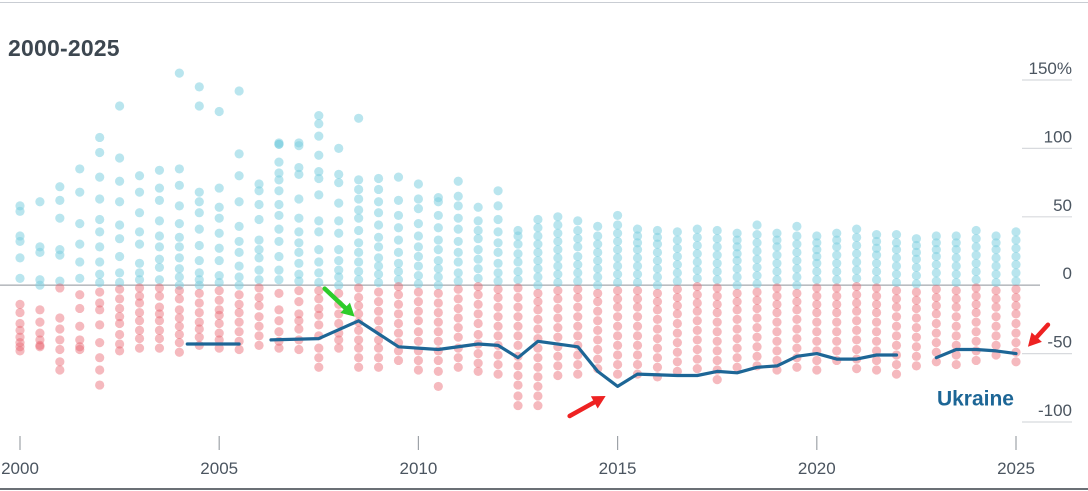 The image size is (1088, 491). Describe the element at coordinates (219, 468) in the screenshot. I see `x-tick-label: 2005` at that location.